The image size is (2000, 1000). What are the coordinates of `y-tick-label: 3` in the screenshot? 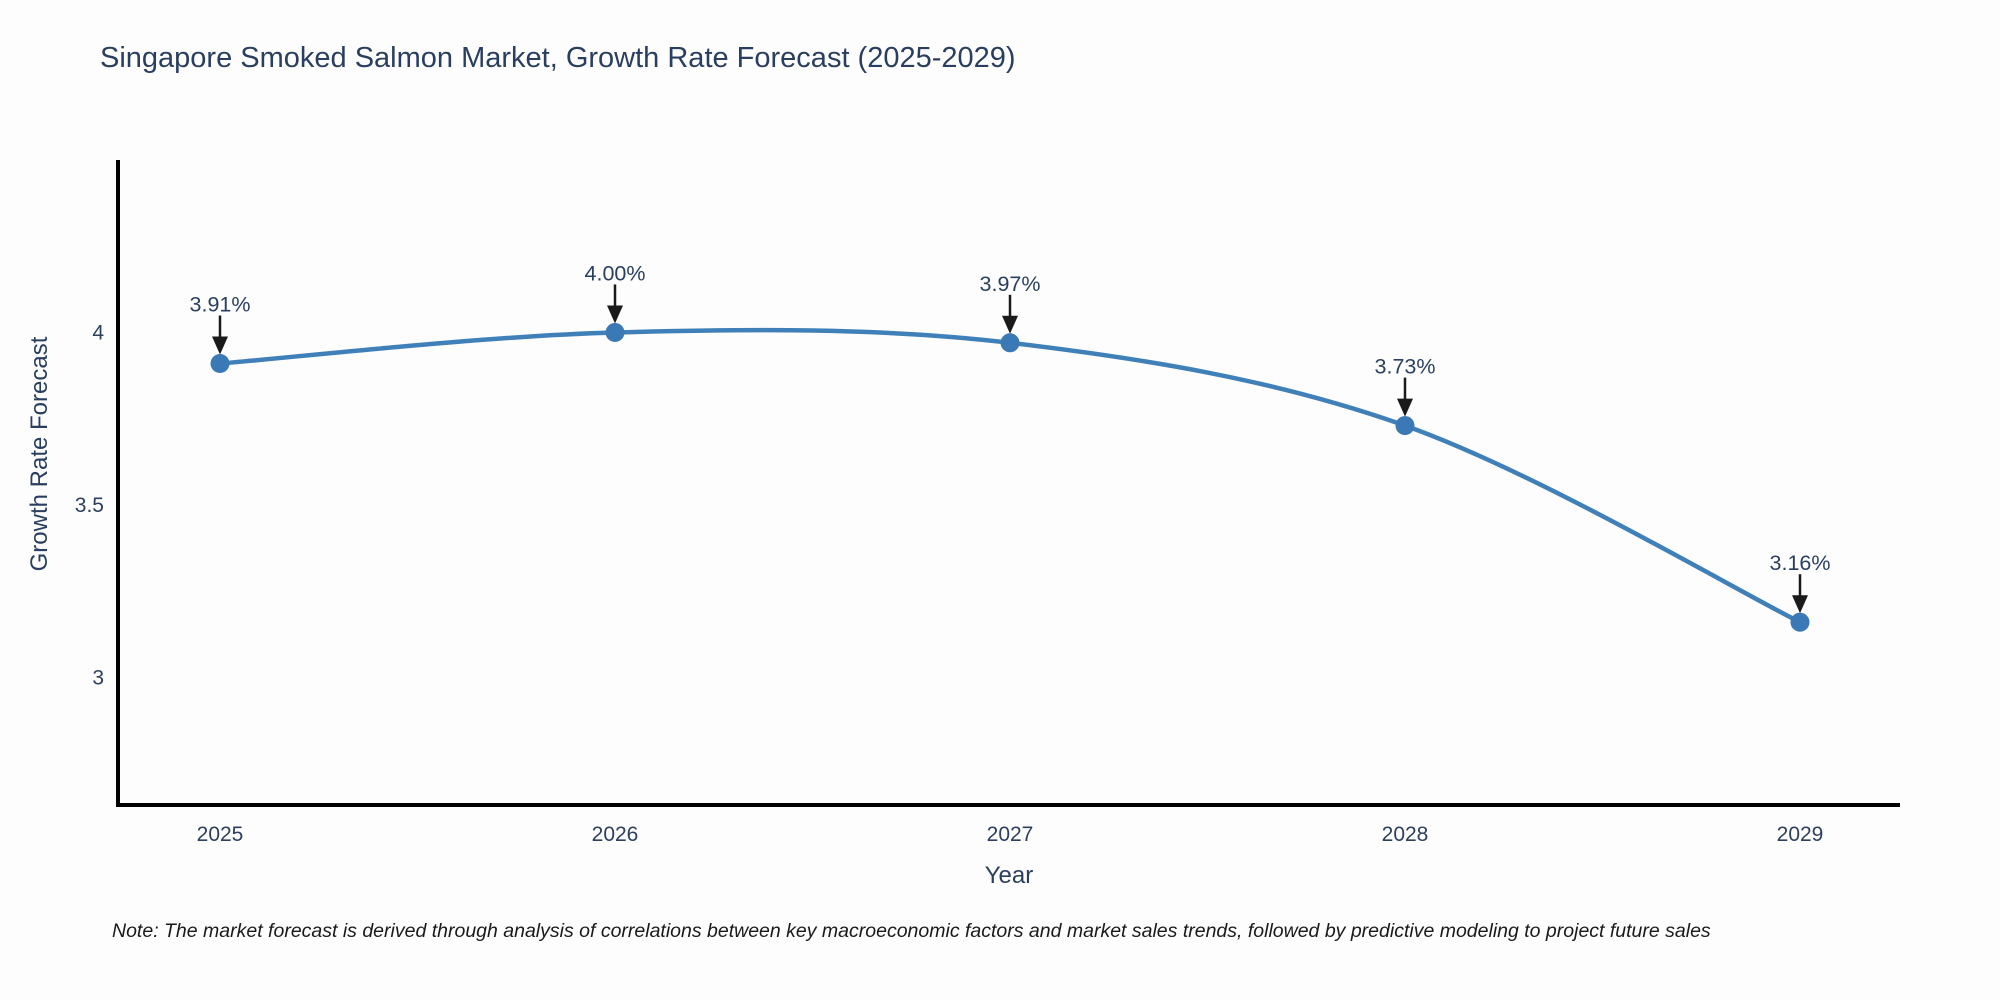 It's located at (98, 677).